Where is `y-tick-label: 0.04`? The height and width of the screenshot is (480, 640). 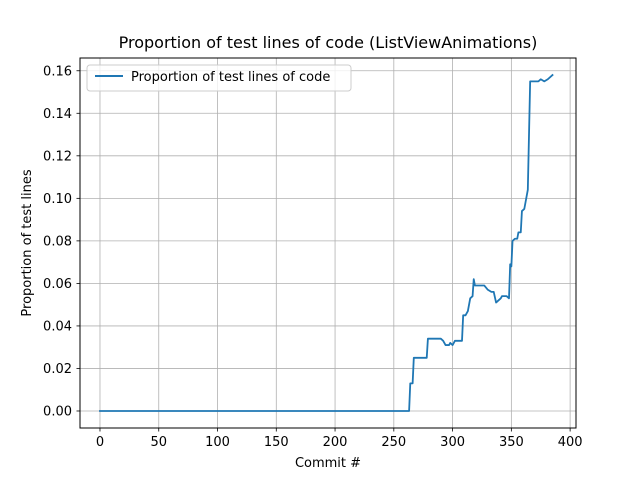 y-tick-label: 0.04 is located at coordinates (57, 326).